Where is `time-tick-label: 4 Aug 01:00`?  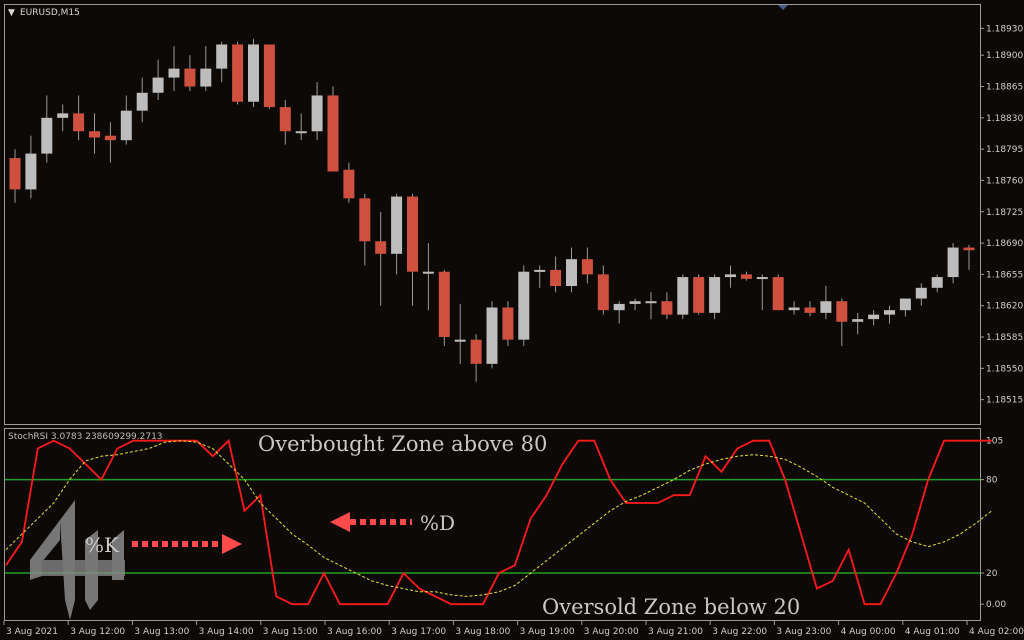
time-tick-label: 4 Aug 01:00 is located at coordinates (932, 632).